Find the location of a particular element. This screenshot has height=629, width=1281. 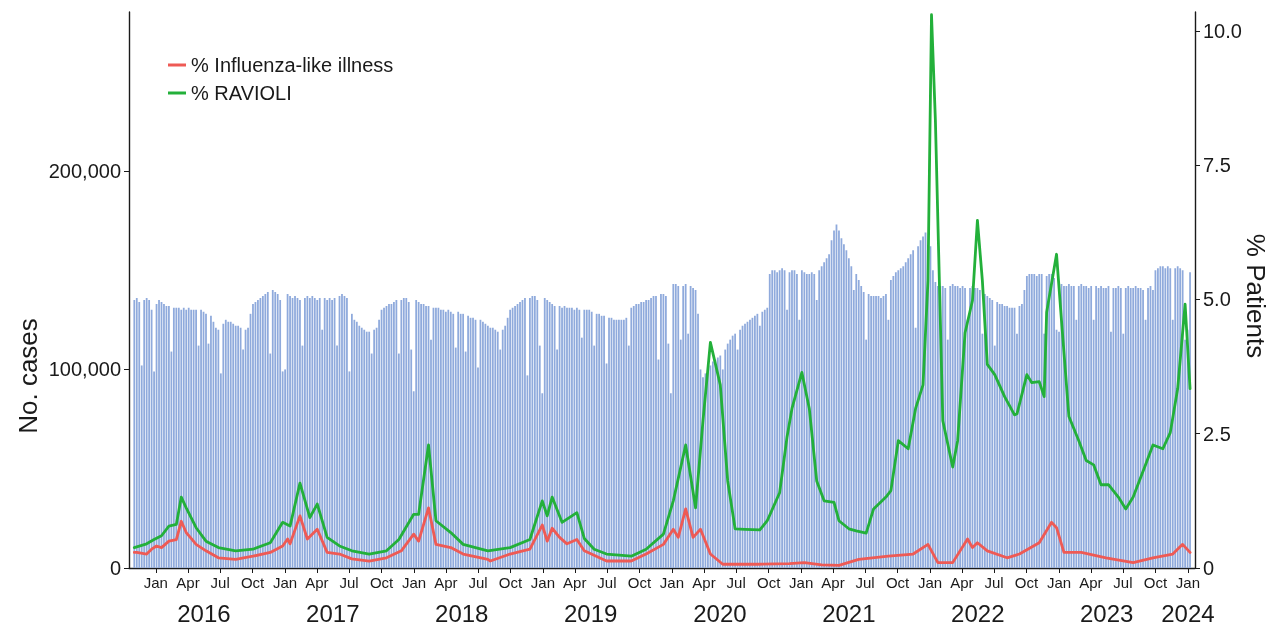

x2-tick-label: 2021 is located at coordinates (849, 613).